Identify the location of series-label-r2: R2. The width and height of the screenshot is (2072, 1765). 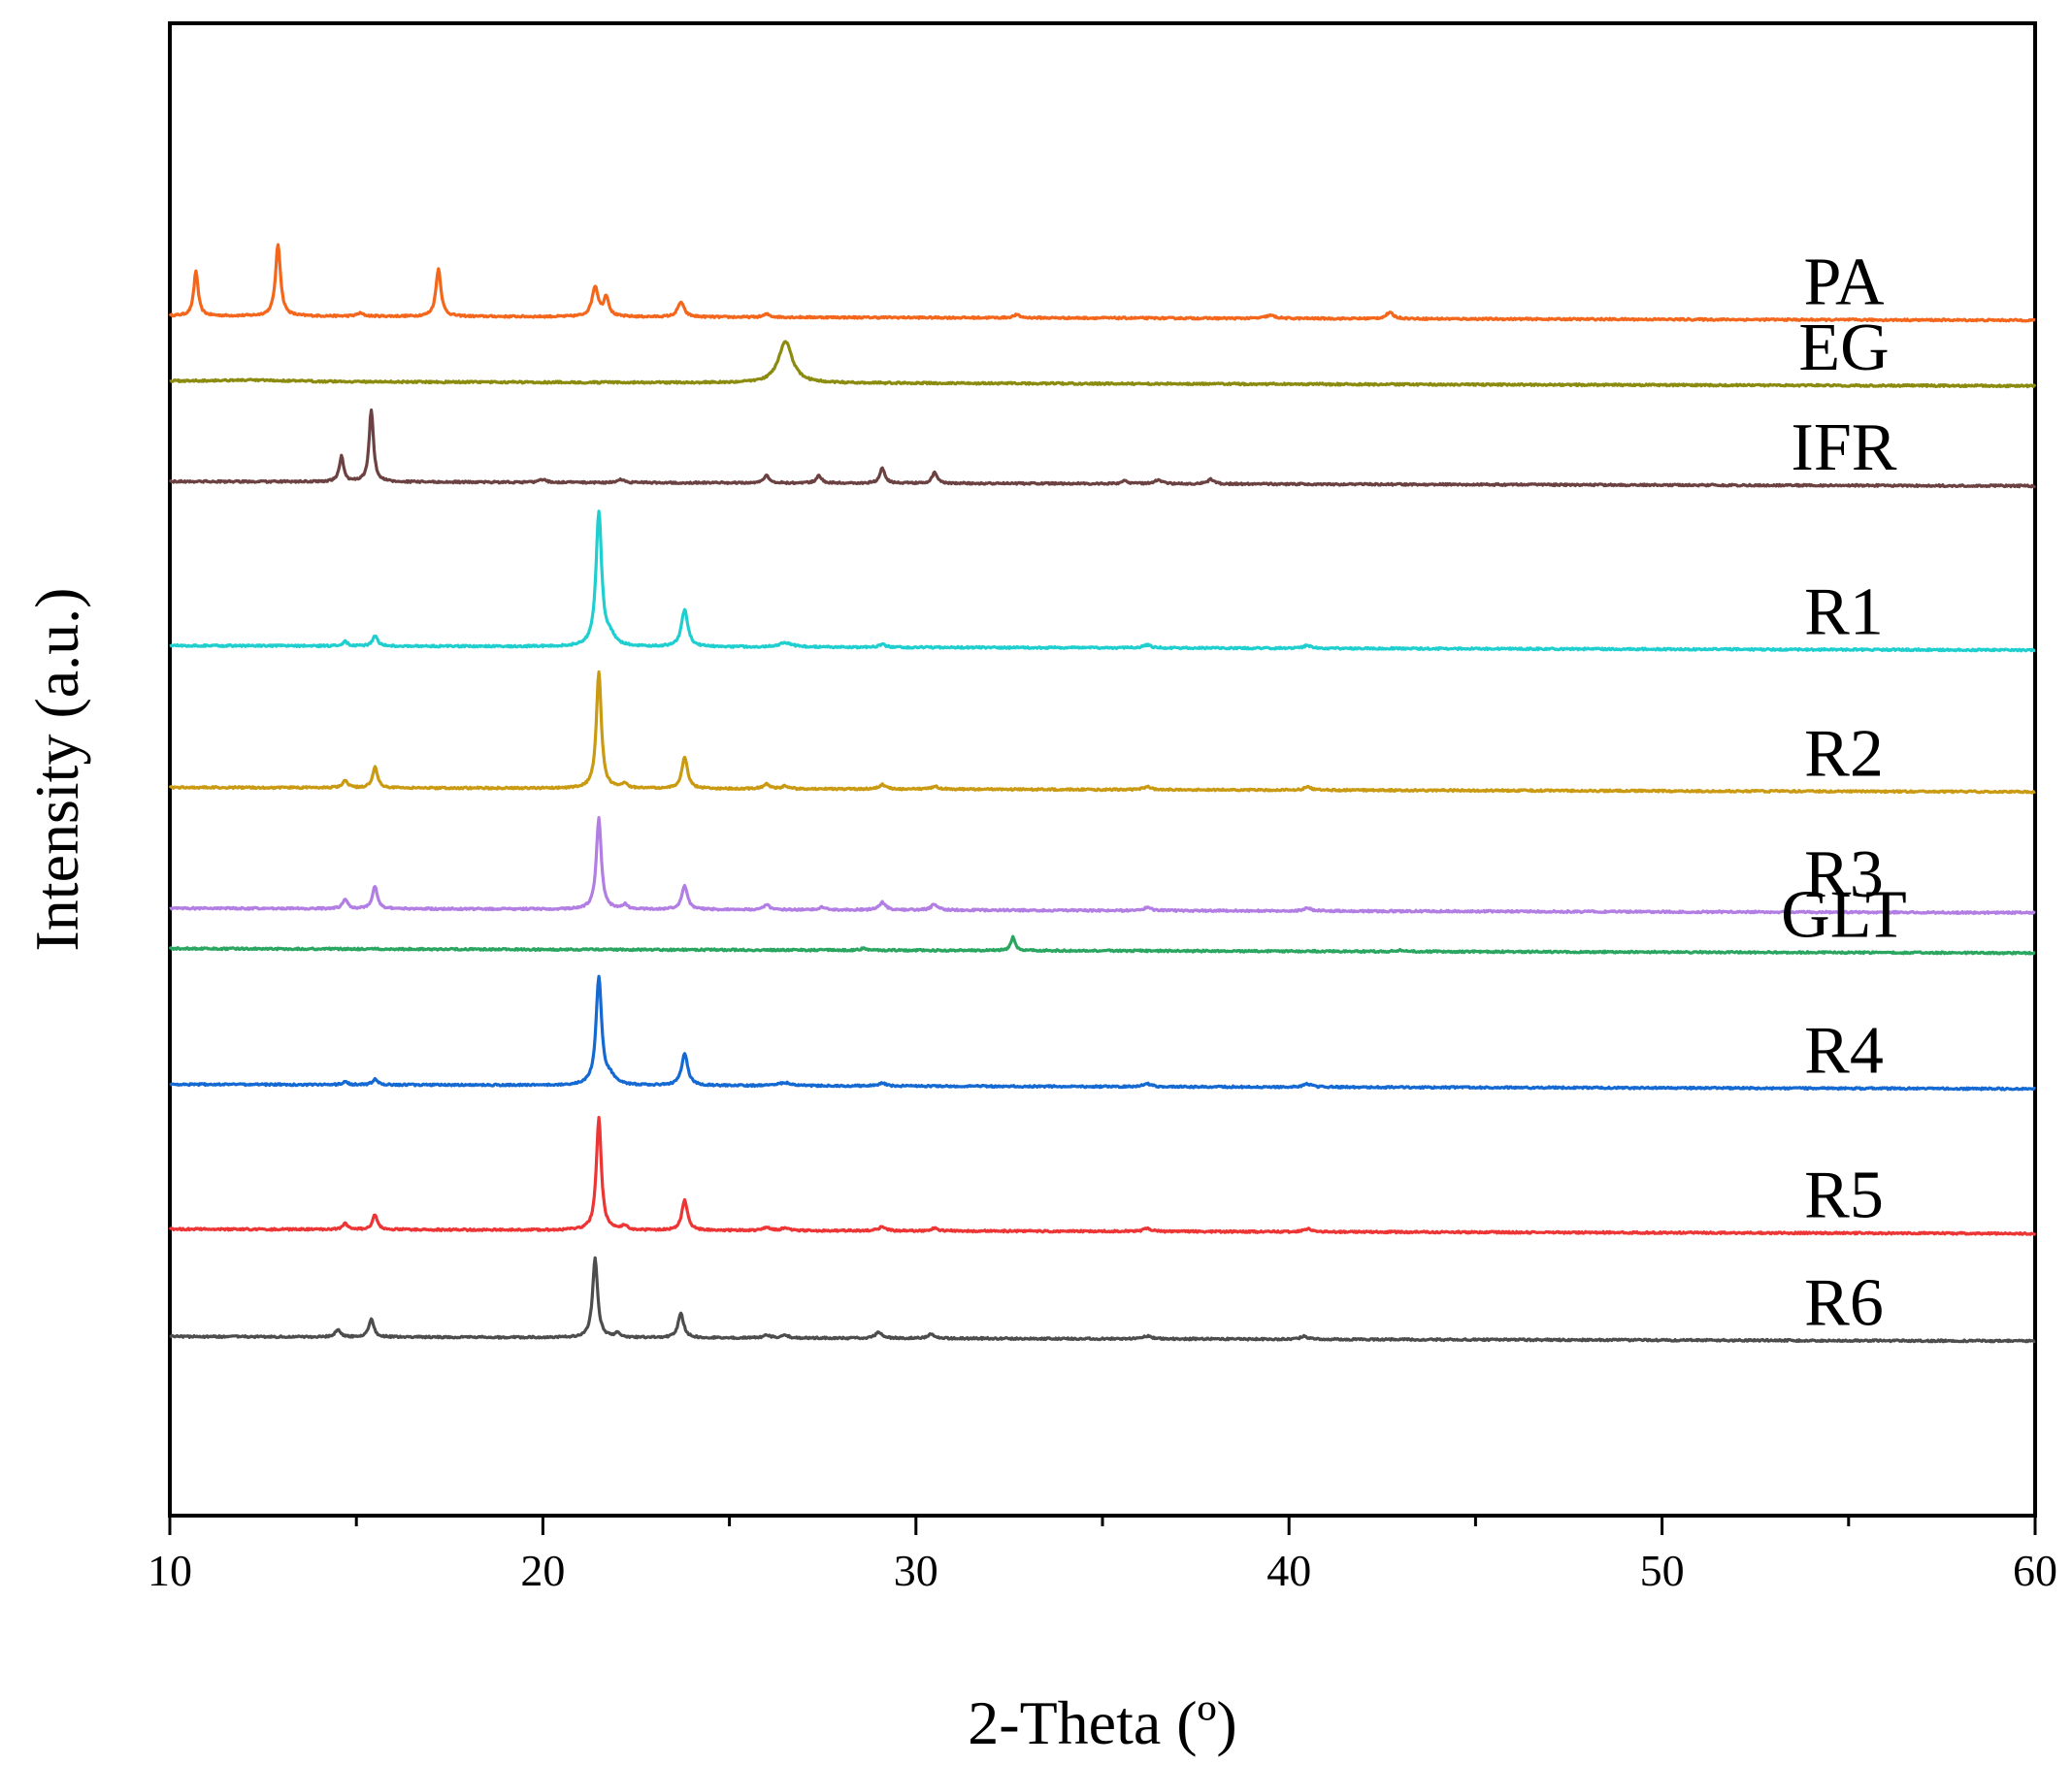
(1844, 753).